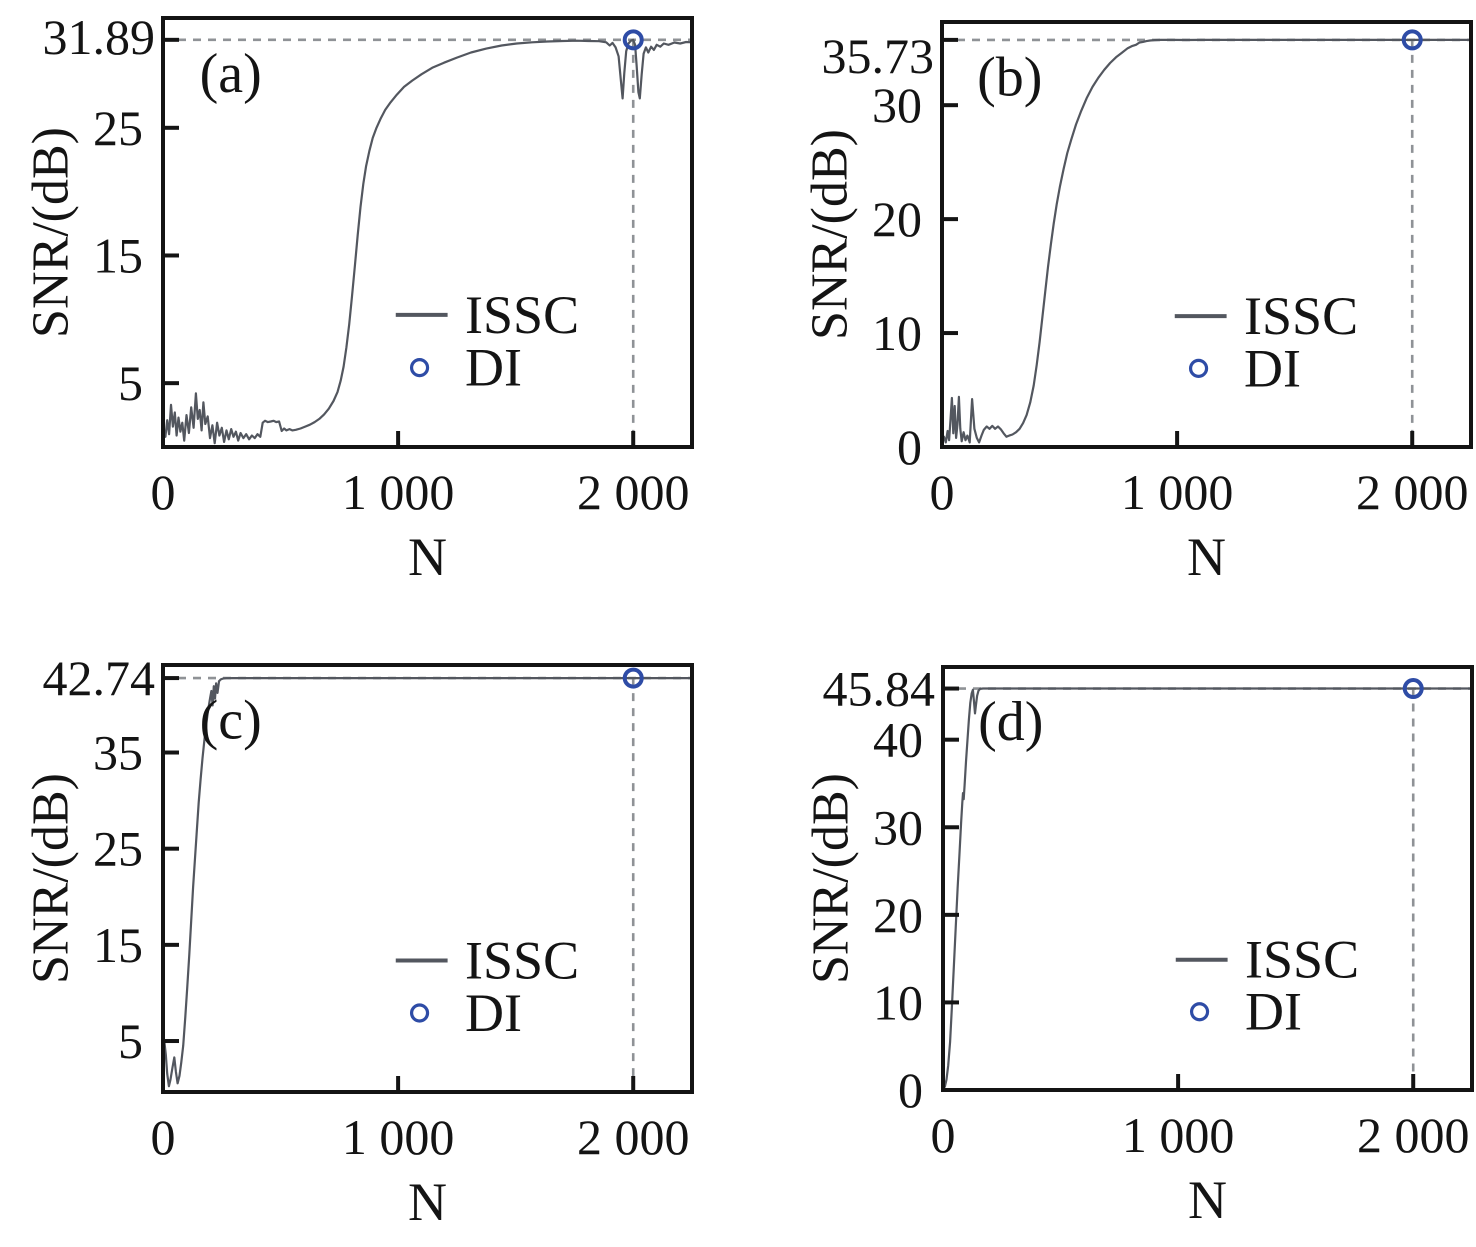 Image resolution: width=1476 pixels, height=1247 pixels. I want to click on x-axis-title-b: N, so click(1206, 557).